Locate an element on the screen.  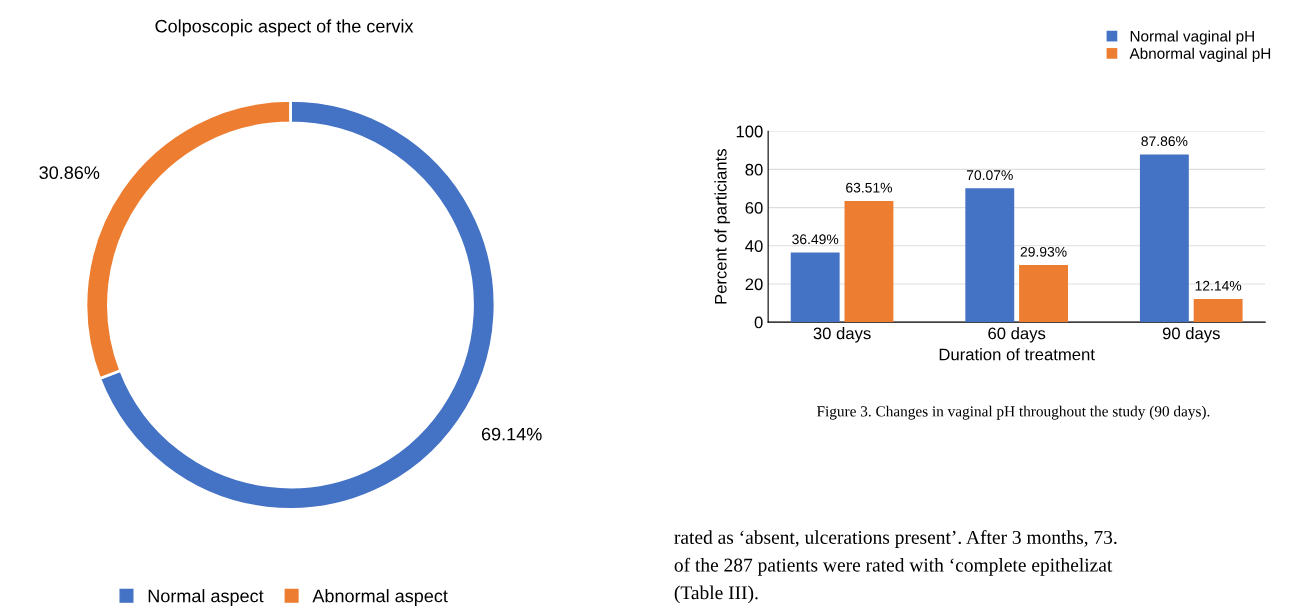
x-tick-label: 90 days is located at coordinates (1191, 335).